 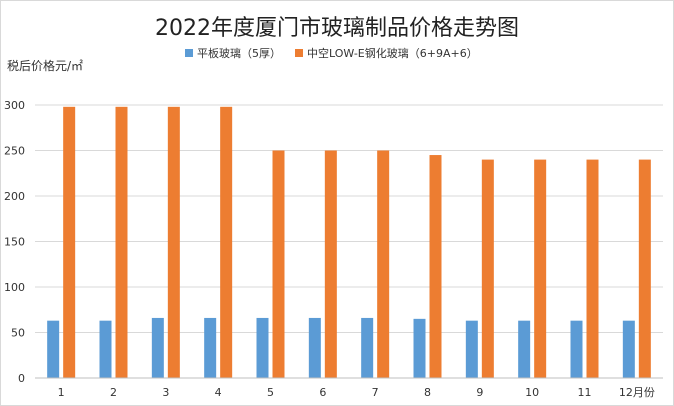 What do you see at coordinates (21, 378) in the screenshot?
I see `y-tick-label: 0` at bounding box center [21, 378].